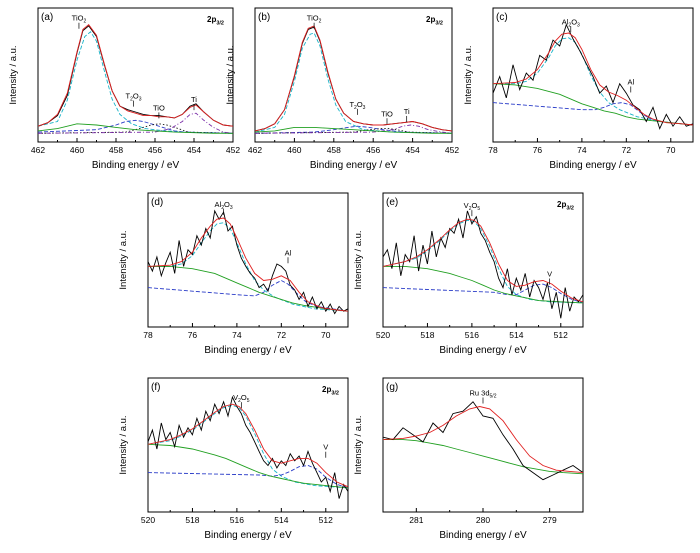  I want to click on x-tick-label: 462, so click(38, 150).